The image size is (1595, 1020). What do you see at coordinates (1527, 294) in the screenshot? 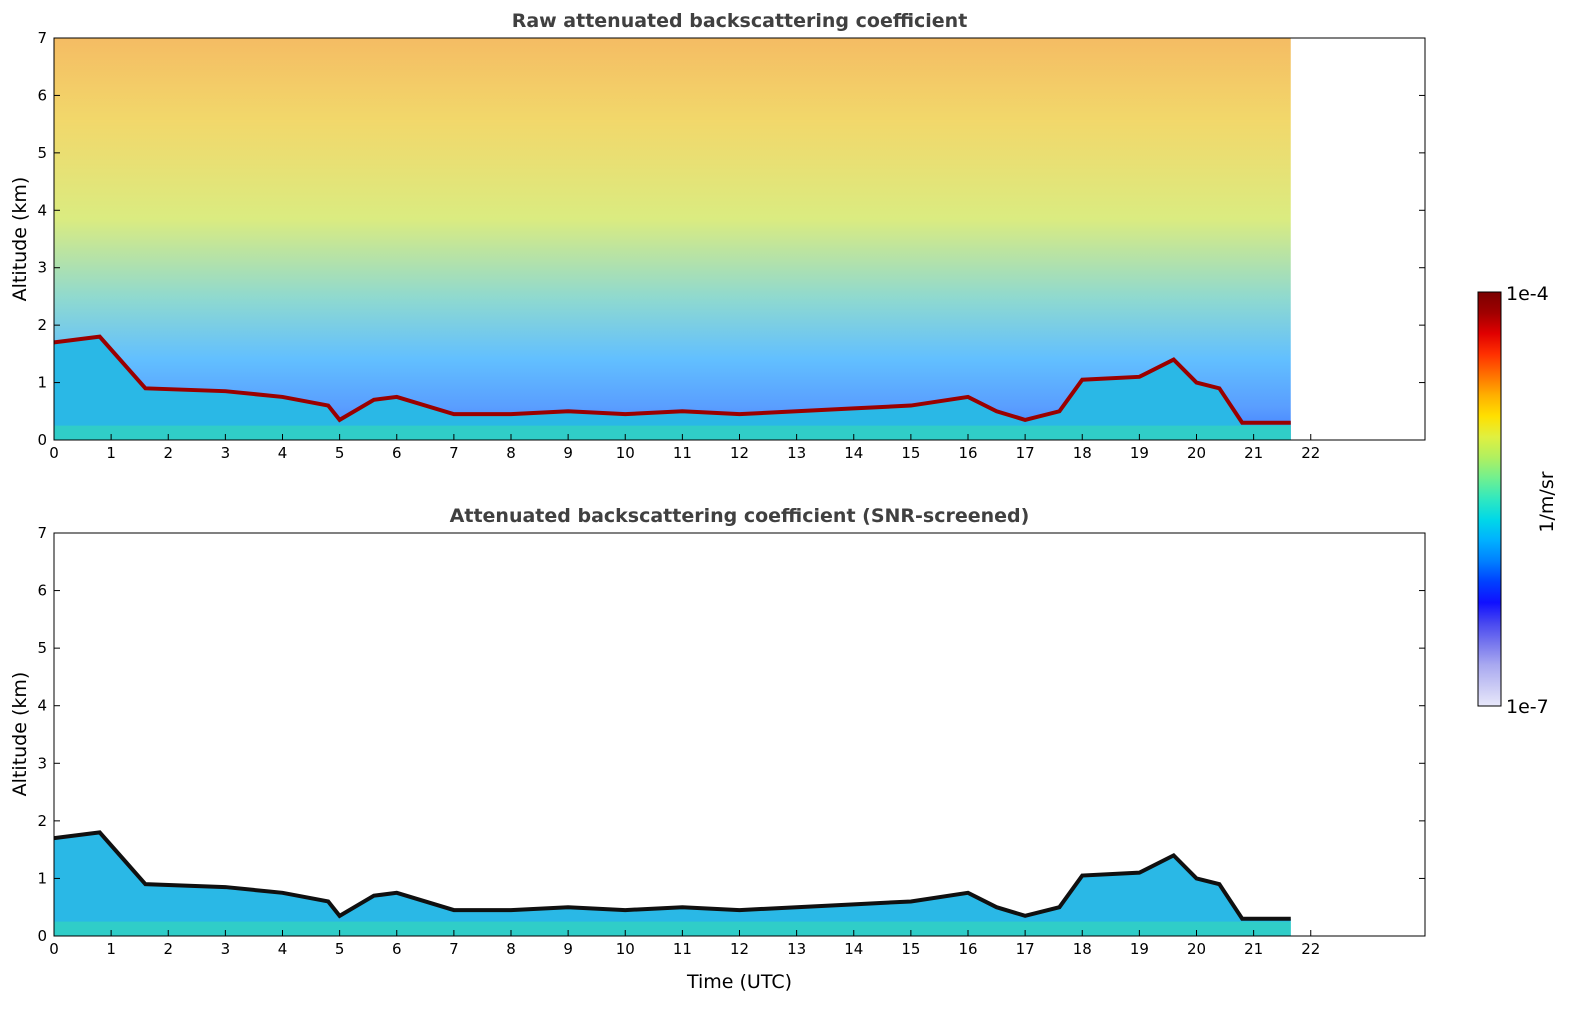
I see `colorbar-max-label: 1e-4` at bounding box center [1527, 294].